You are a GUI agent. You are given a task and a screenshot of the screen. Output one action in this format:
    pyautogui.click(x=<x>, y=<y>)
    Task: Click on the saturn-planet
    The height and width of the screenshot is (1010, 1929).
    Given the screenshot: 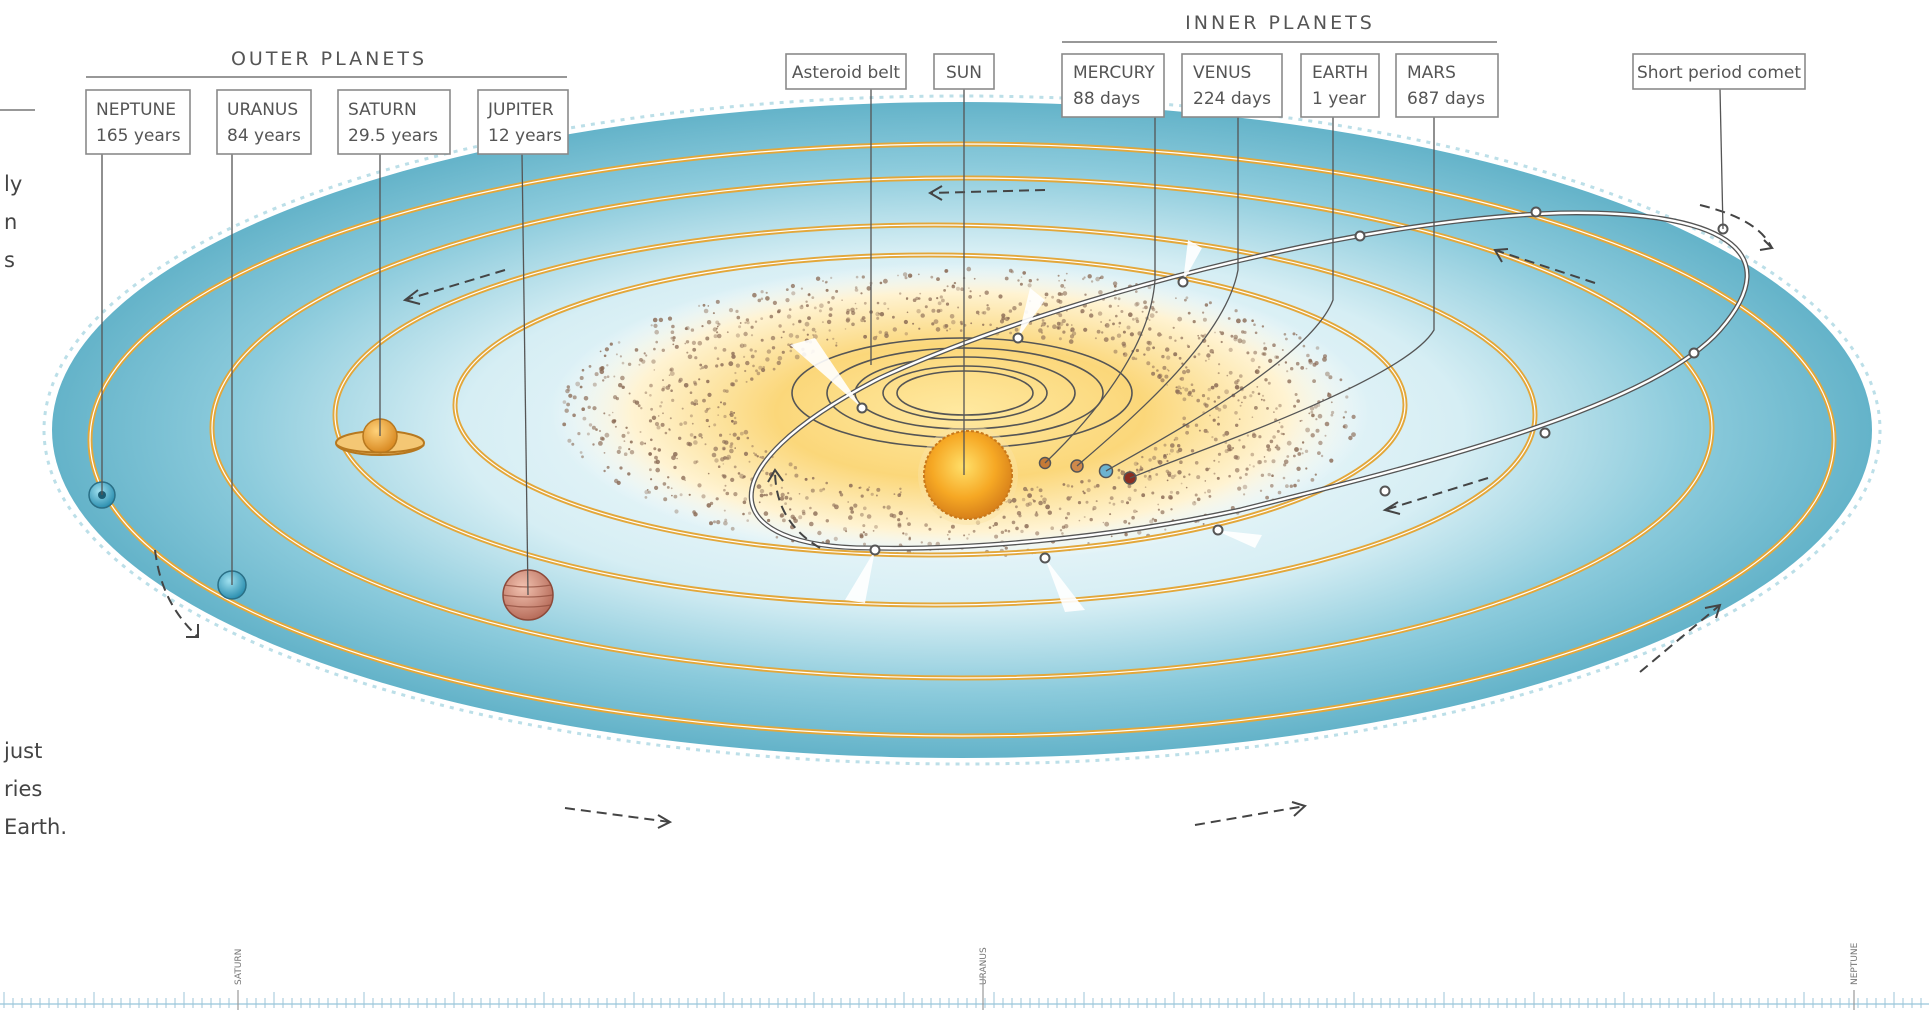 What is the action you would take?
    pyautogui.click(x=380, y=437)
    